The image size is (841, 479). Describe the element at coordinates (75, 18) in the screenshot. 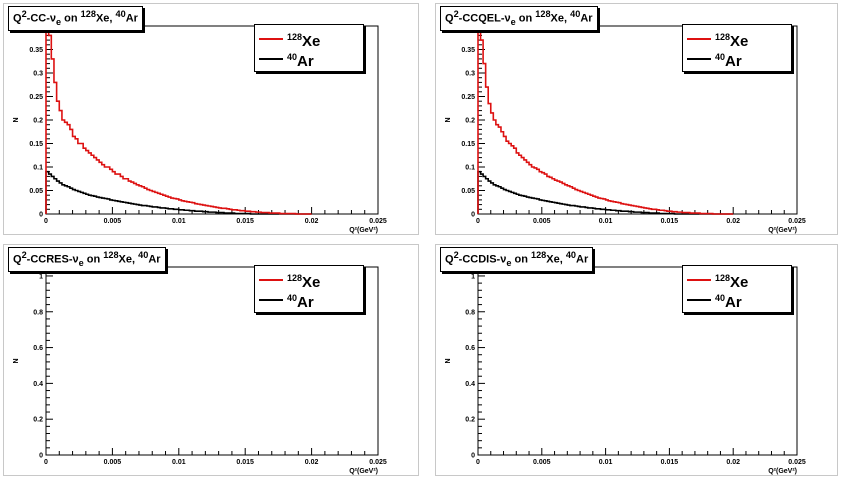

I see `chart-title: Q2-CC-νe on 128Xe, 40Ar` at that location.